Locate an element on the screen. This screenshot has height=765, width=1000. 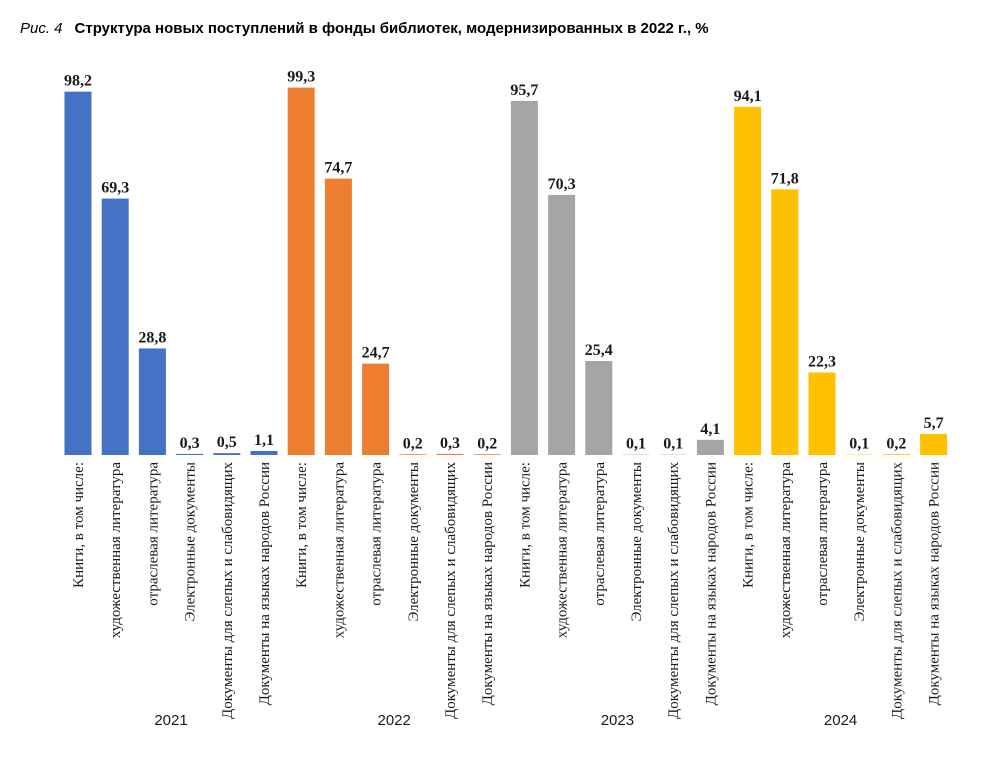
year-label-2022: 2022 is located at coordinates (394, 720).